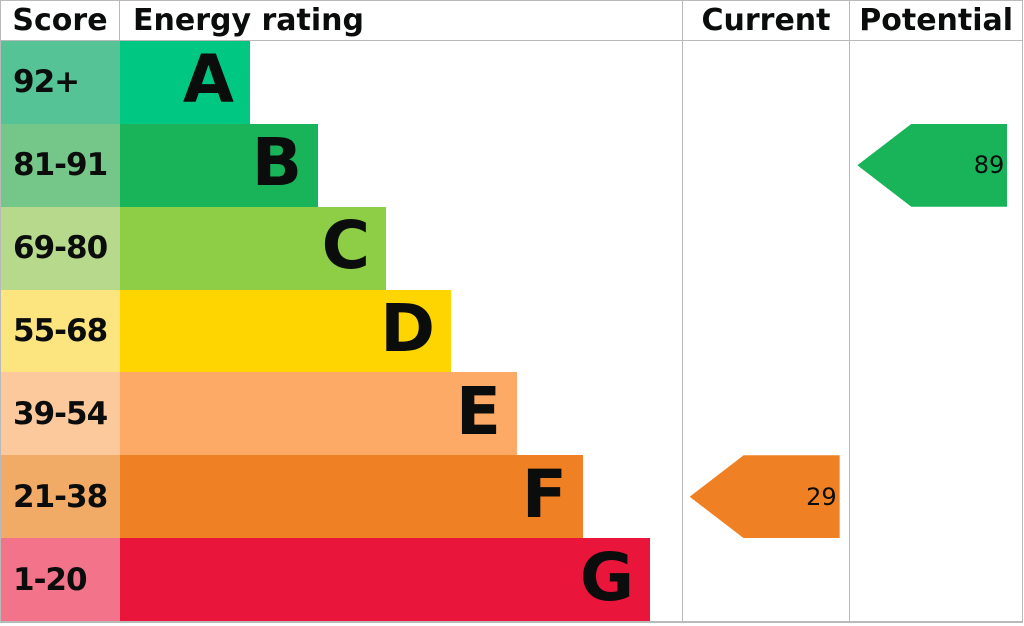 This screenshot has height=626, width=1024. Describe the element at coordinates (285, 331) in the screenshot. I see `rating-bar-d: D` at that location.